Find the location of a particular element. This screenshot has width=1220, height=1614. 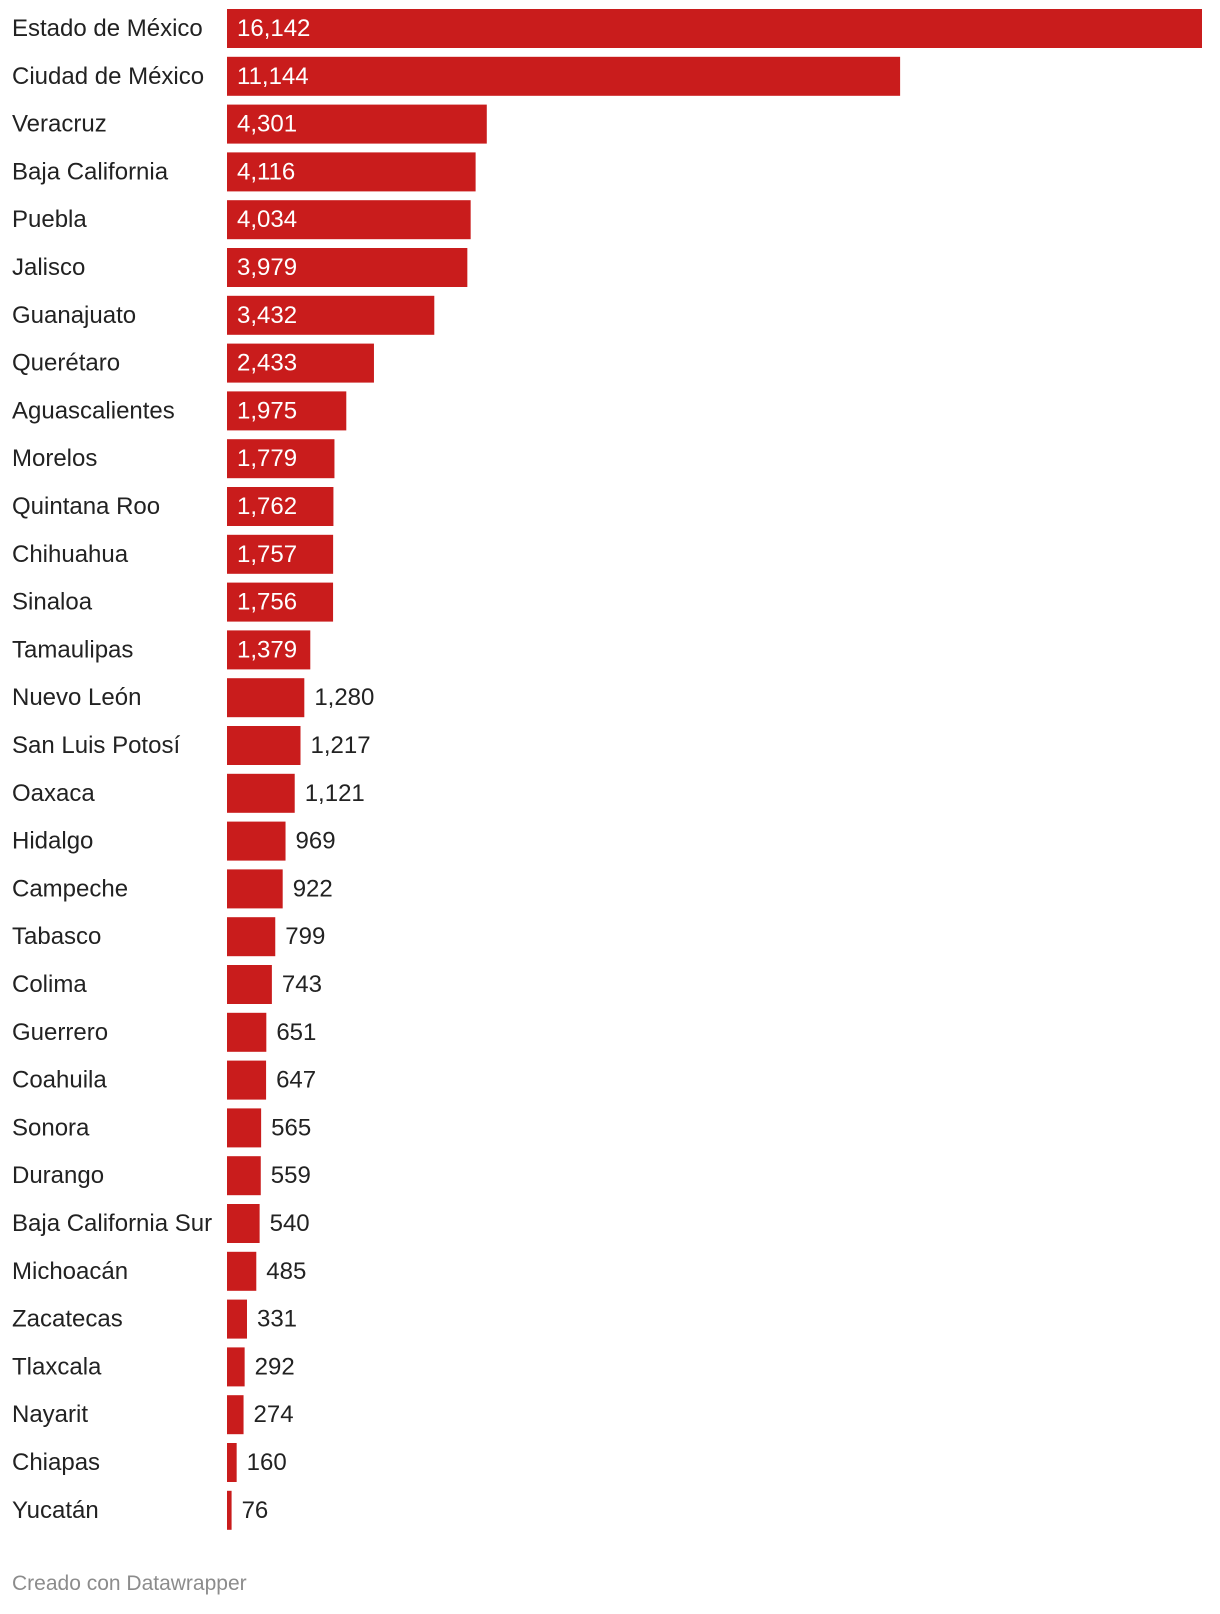

category-label: Sonora is located at coordinates (51, 1127).